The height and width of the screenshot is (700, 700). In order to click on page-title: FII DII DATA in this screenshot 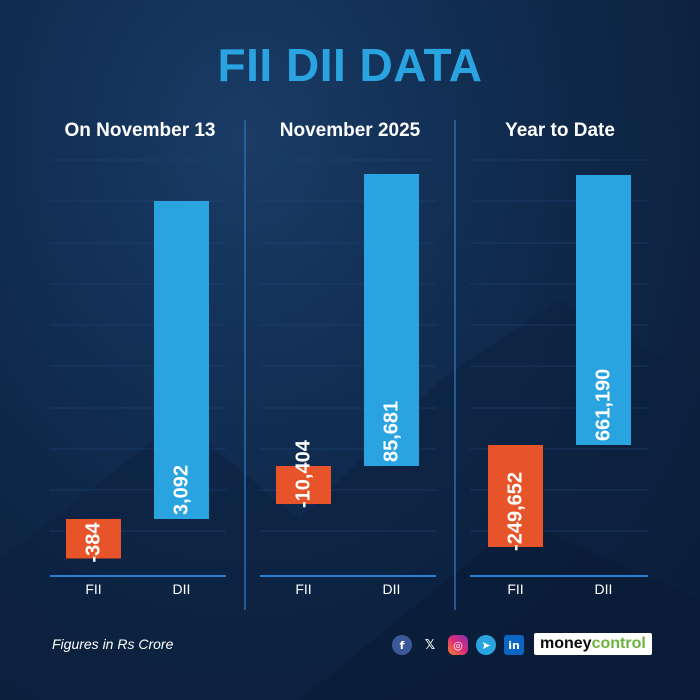, I will do `click(350, 65)`.